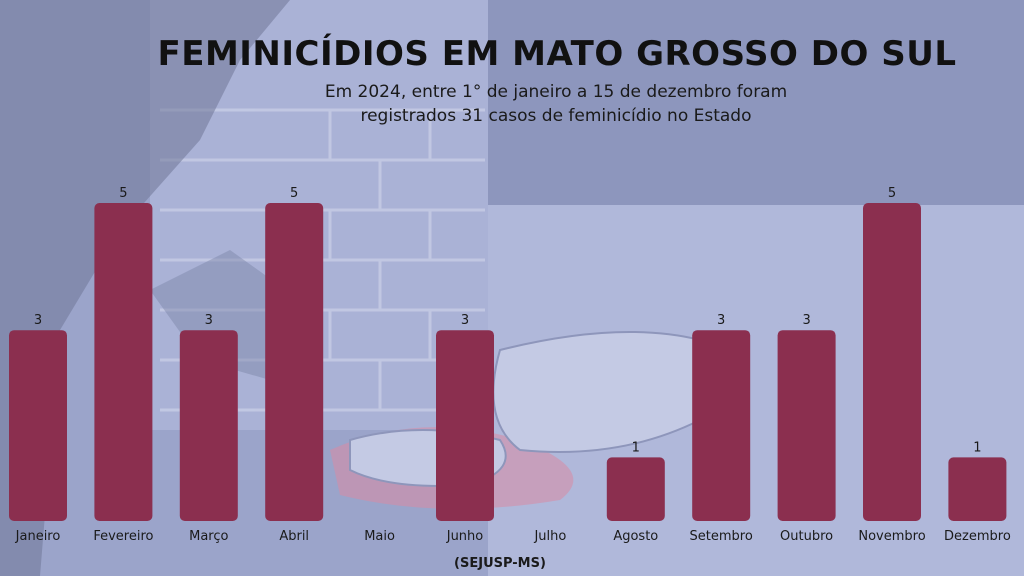 This screenshot has width=1024, height=576. I want to click on data-label-agosto: 1, so click(636, 447).